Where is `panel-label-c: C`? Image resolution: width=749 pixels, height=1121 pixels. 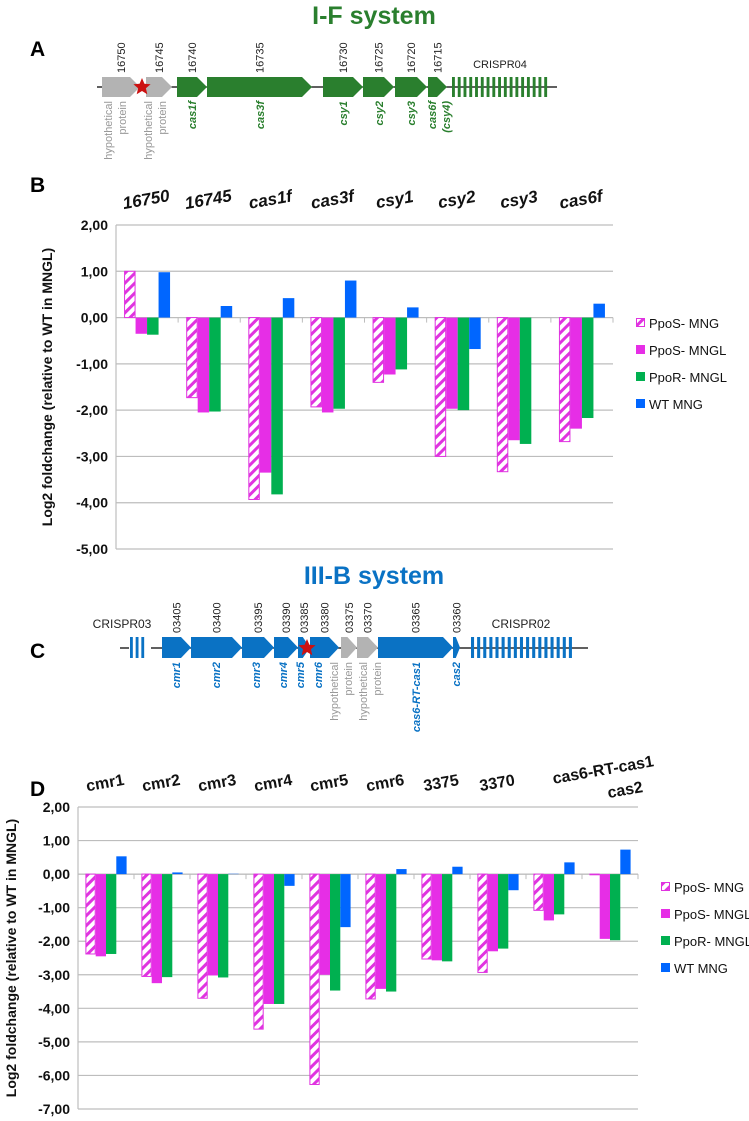 panel-label-c: C is located at coordinates (37, 651).